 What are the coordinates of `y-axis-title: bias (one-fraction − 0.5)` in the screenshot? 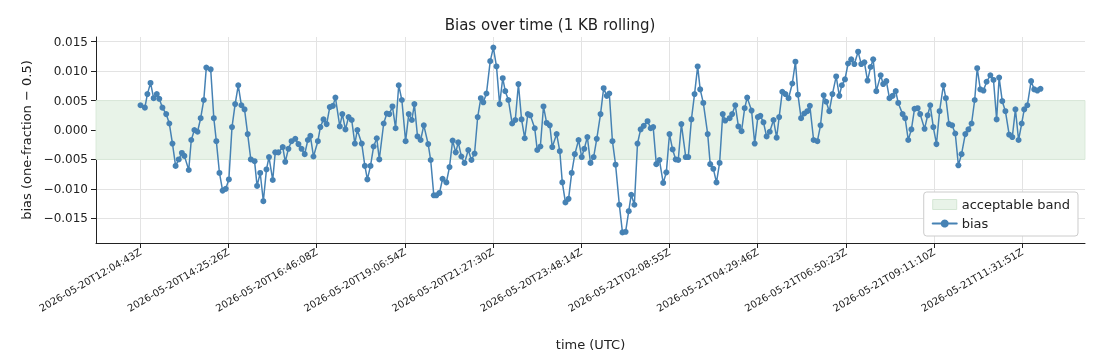 It's located at (26, 140).